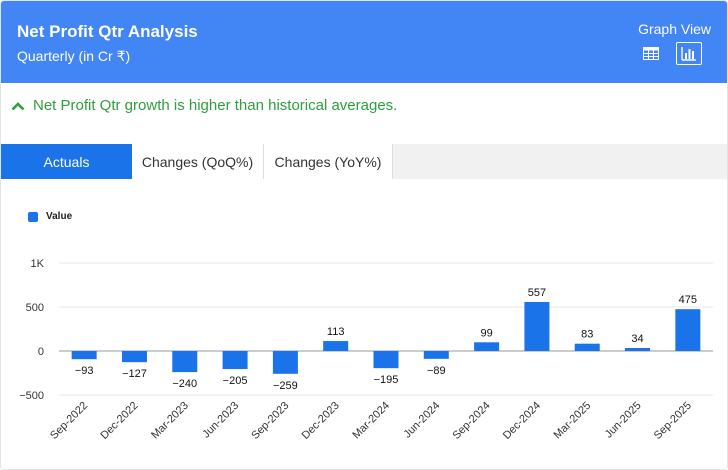 This screenshot has width=728, height=470. I want to click on x-tick-label: Sep-2022, so click(69, 421).